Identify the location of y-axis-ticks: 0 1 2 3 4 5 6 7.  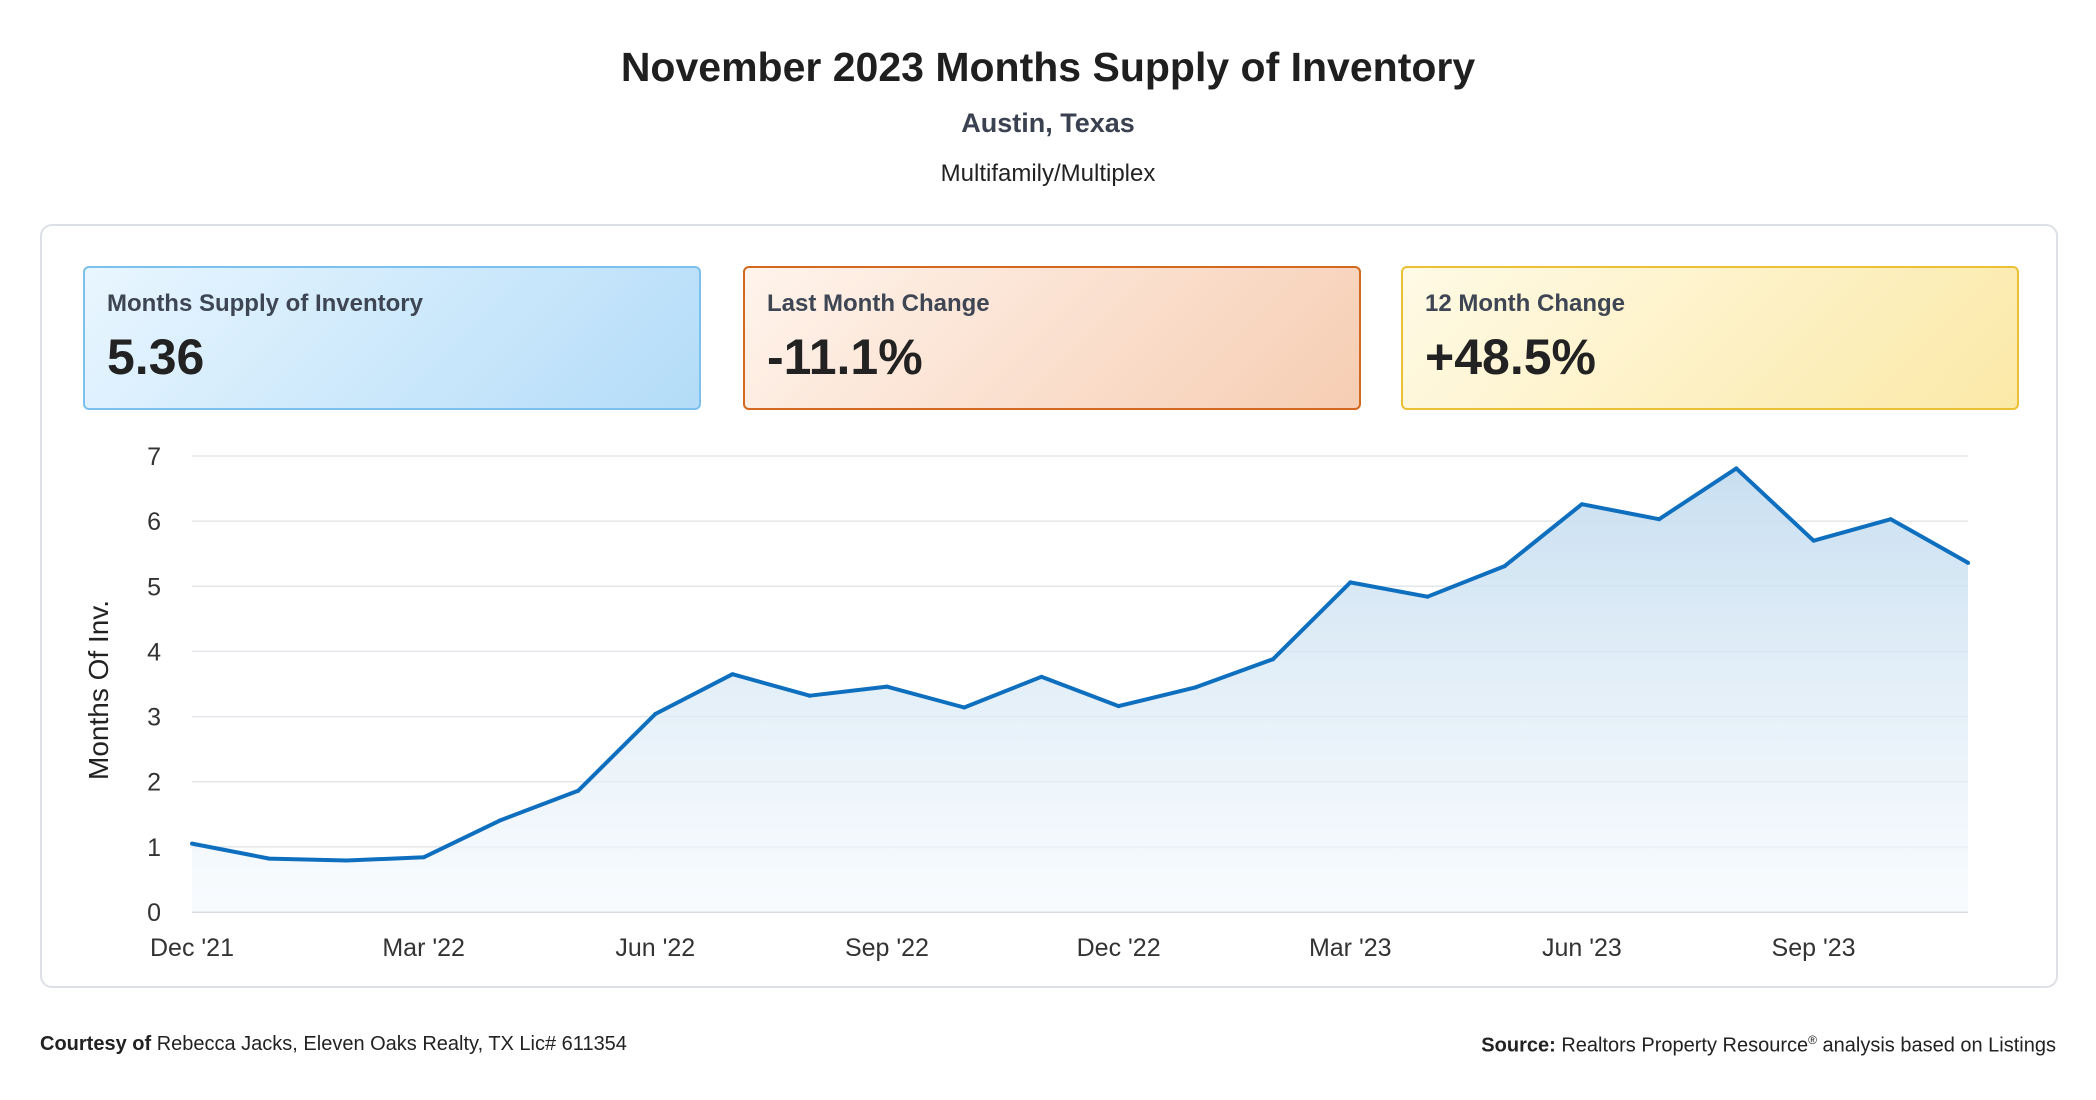
(154, 685).